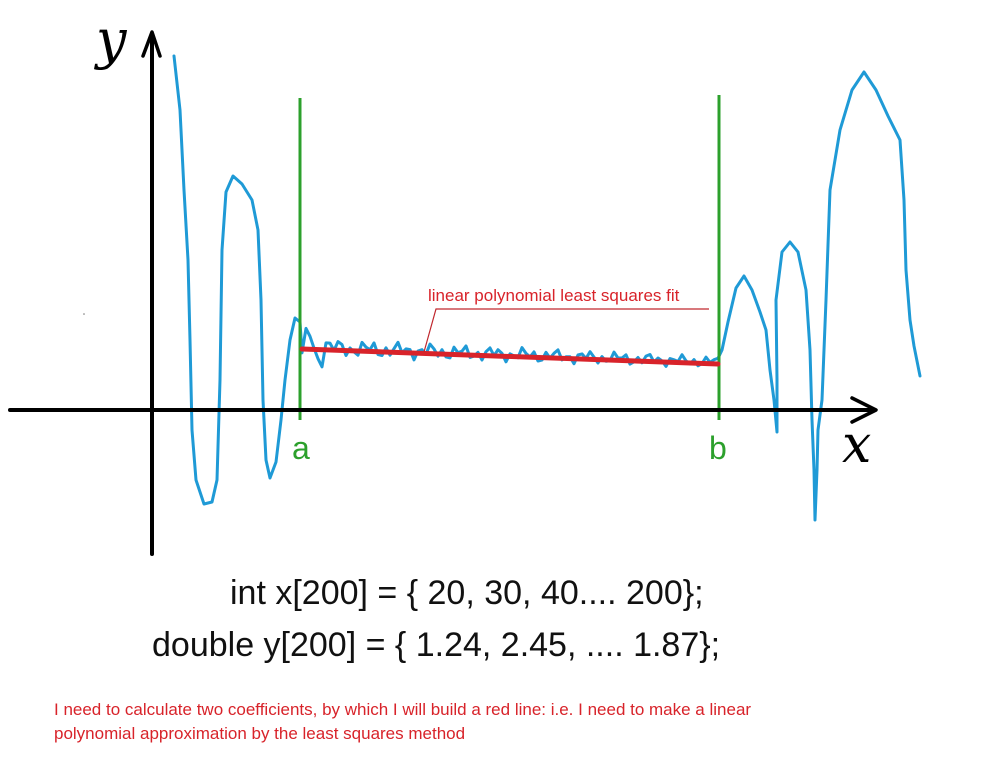  Describe the element at coordinates (301, 448) in the screenshot. I see `bound-label-a: a` at that location.